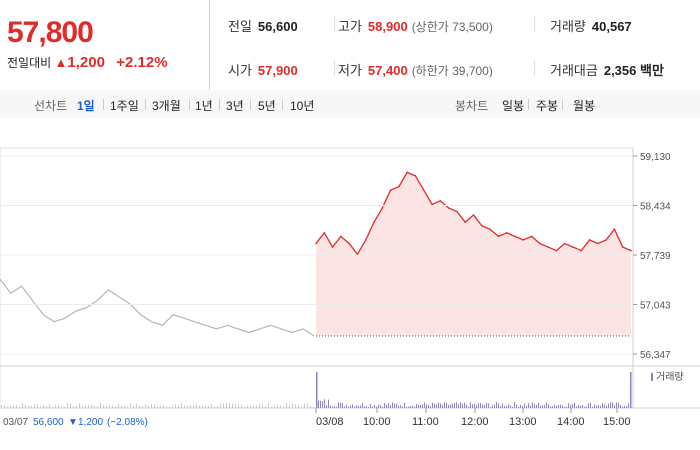  Describe the element at coordinates (534, 24) in the screenshot. I see `divider` at that location.